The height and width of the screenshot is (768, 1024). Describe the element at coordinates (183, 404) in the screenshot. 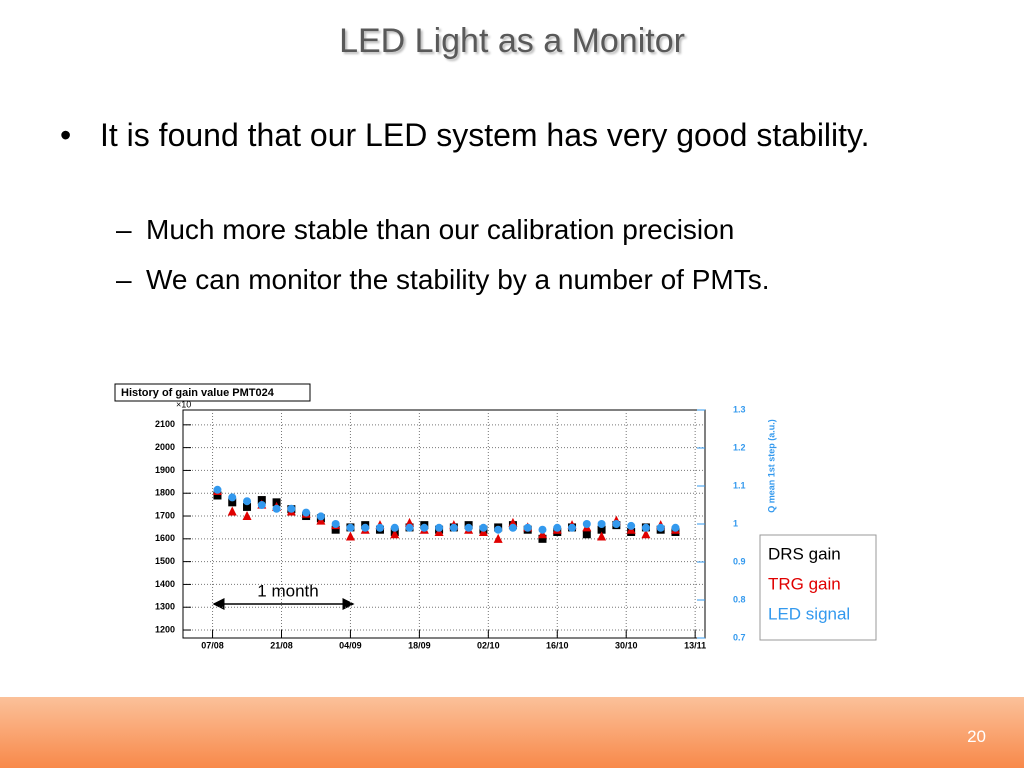

I see `y-multiplier: ×10` at that location.